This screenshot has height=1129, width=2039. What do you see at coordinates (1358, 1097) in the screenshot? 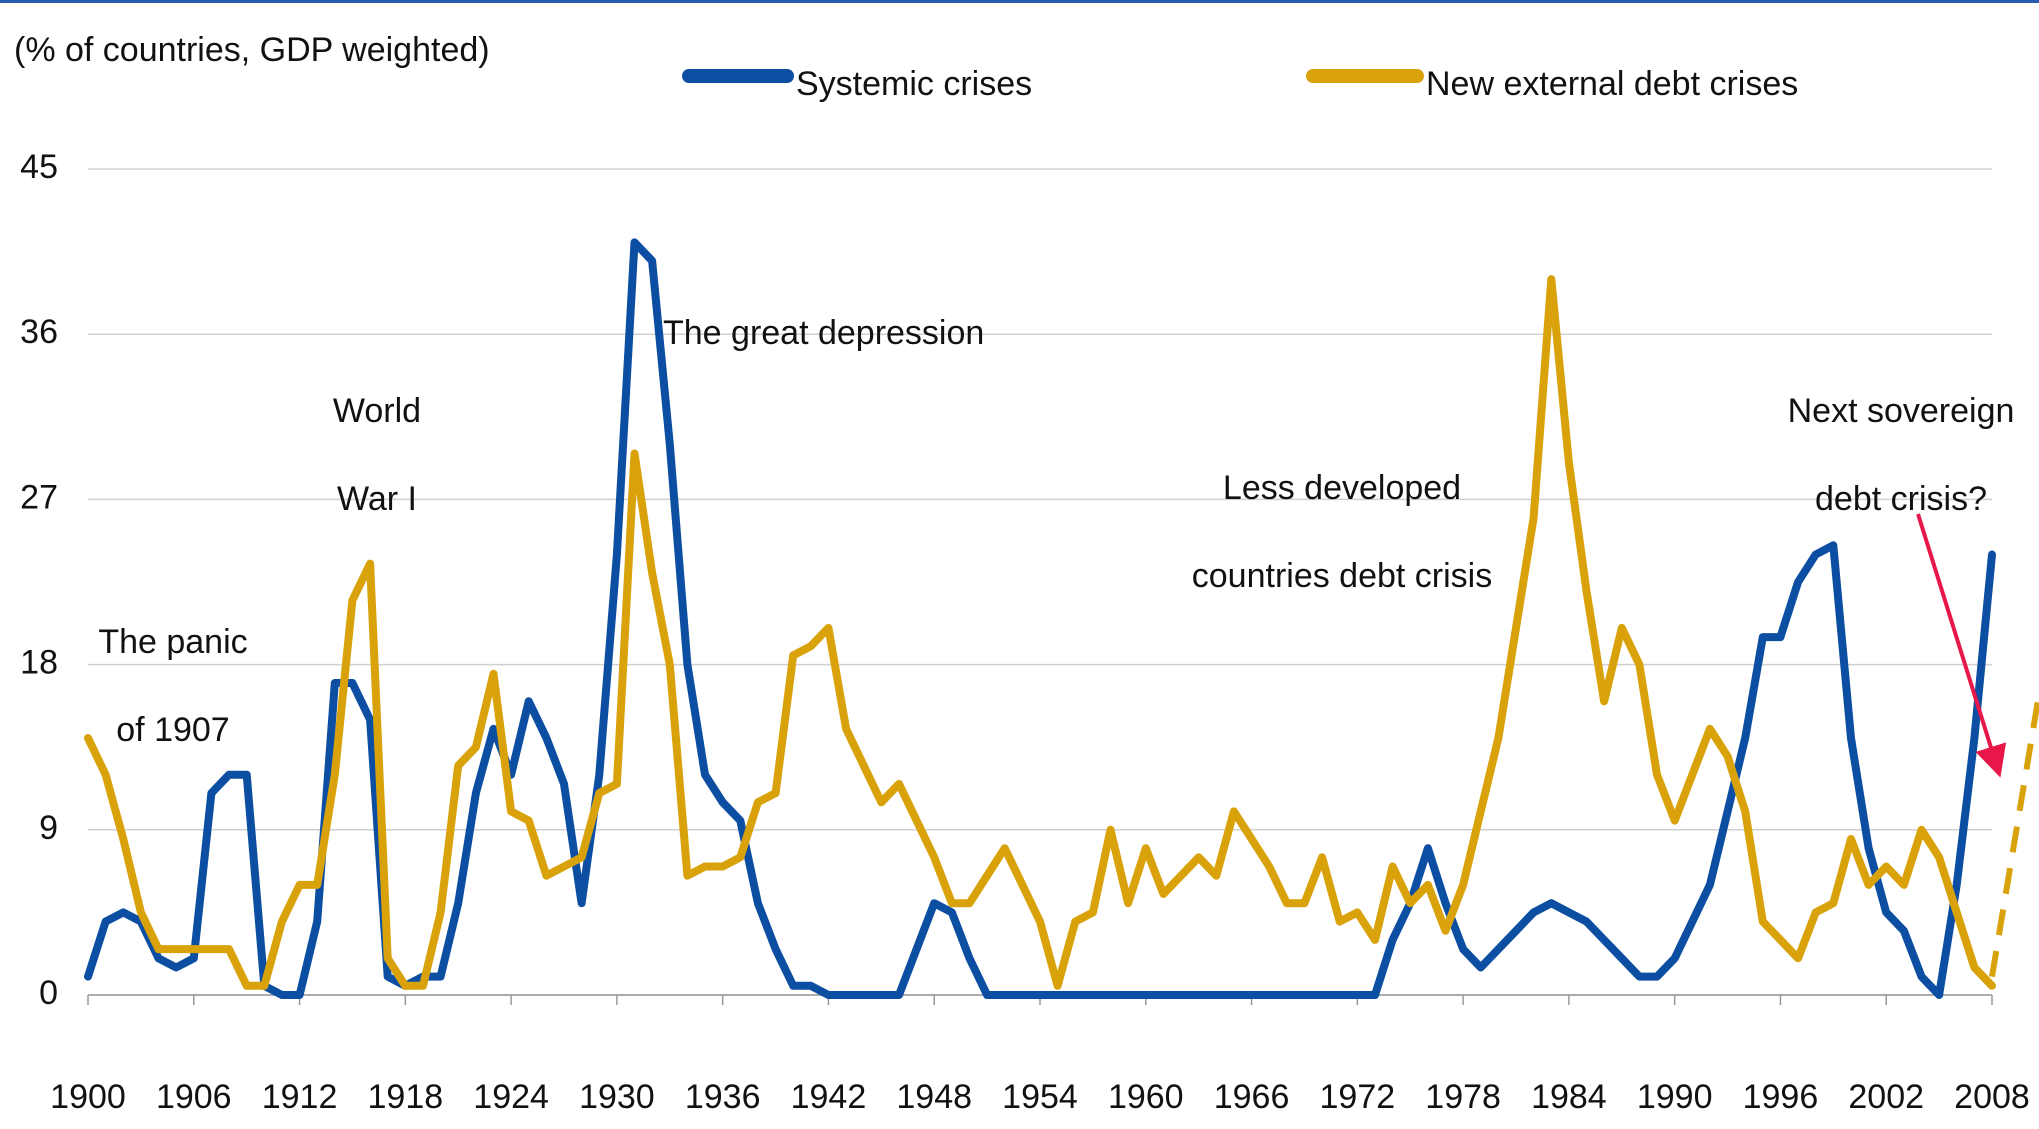
I see `x-tick-label: 1972` at bounding box center [1358, 1097].